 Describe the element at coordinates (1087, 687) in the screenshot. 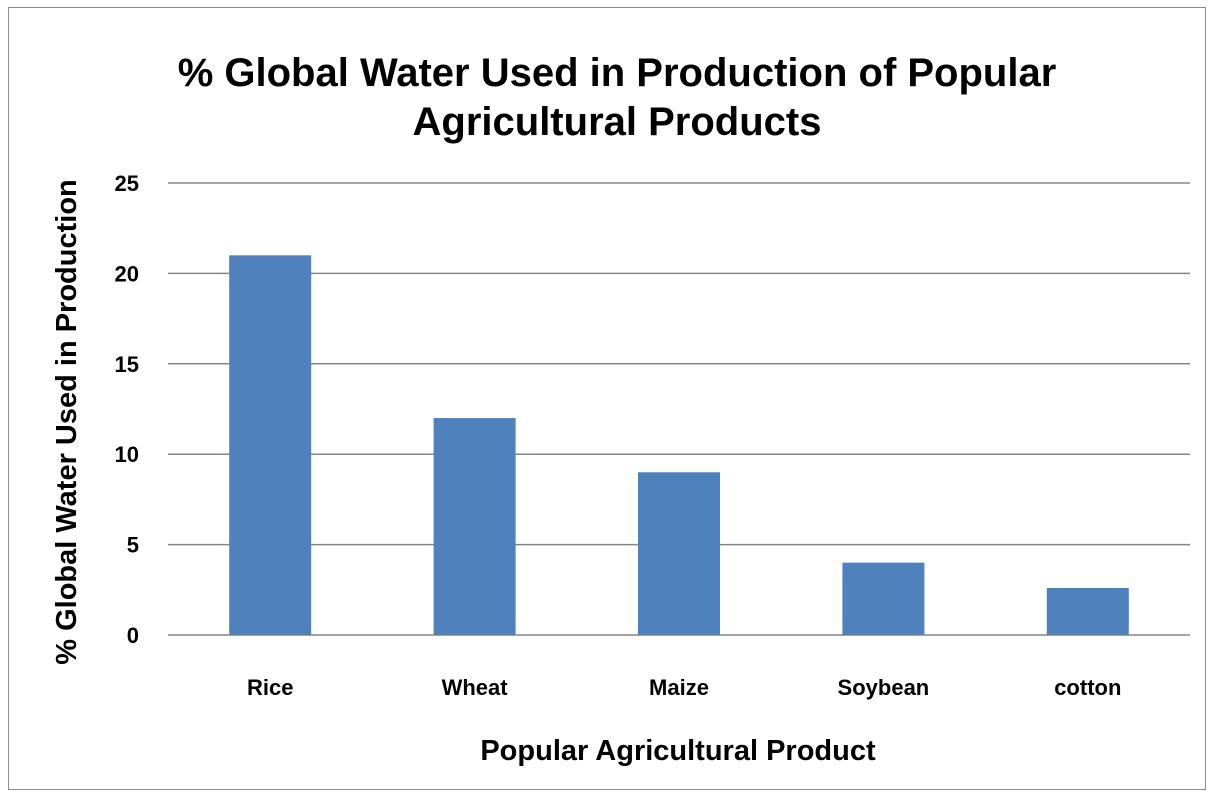

I see `x-tick-label-cotton: cotton` at that location.